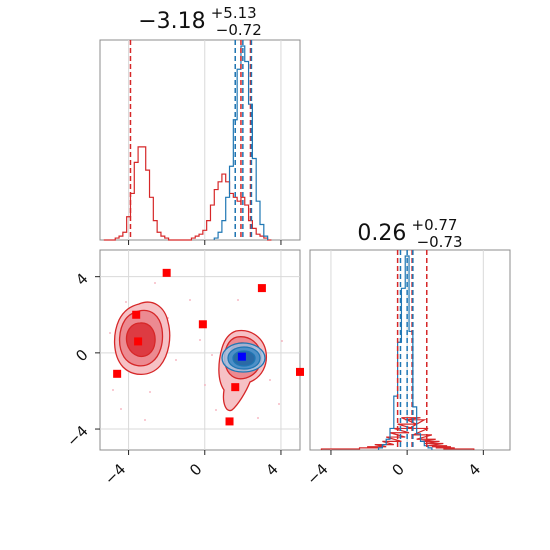  Describe the element at coordinates (171, 21) in the screenshot. I see `title-value: −3.18` at that location.